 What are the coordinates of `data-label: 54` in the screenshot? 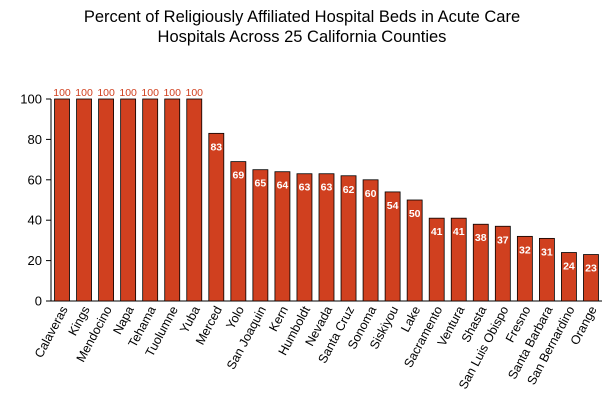 It's located at (393, 206).